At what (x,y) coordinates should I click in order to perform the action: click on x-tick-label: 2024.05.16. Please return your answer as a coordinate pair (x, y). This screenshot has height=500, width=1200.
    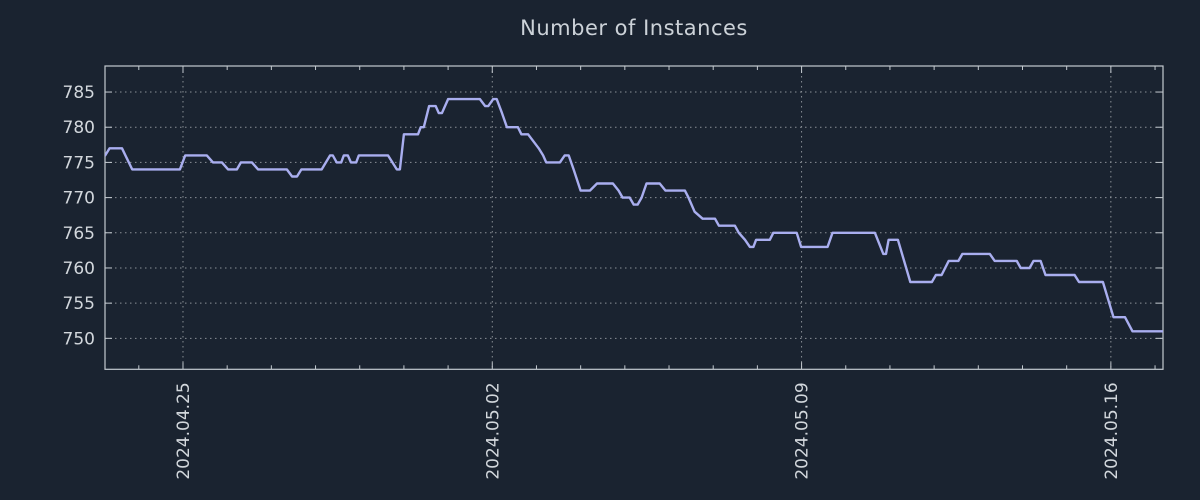
    Looking at the image, I should click on (1112, 430).